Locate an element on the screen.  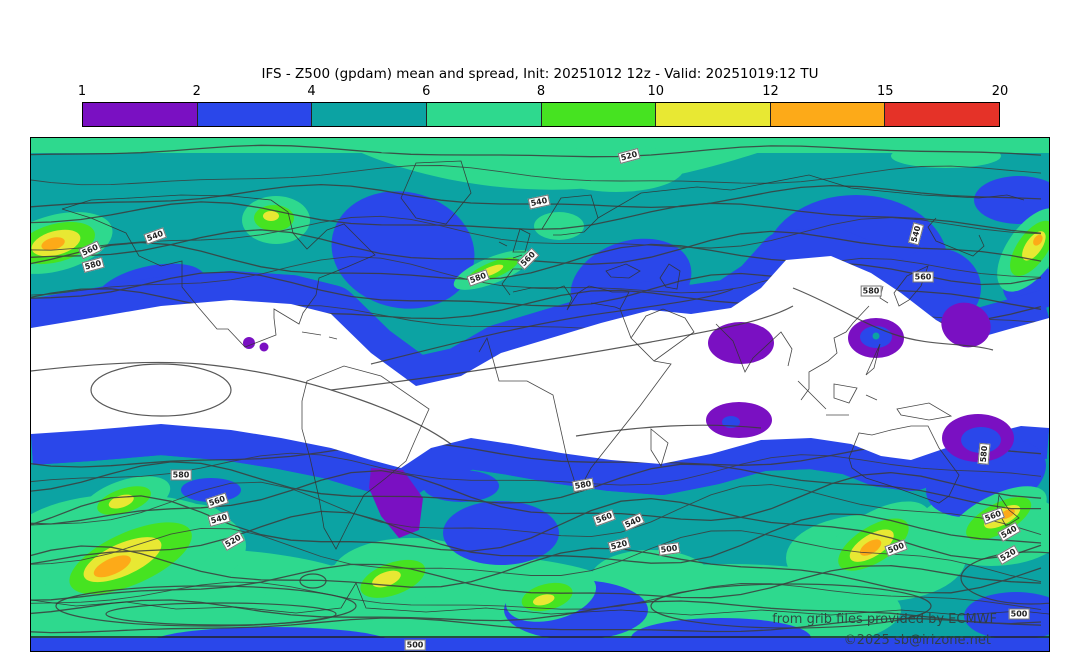
colorbar-tick-10: 10 is located at coordinates (656, 91).